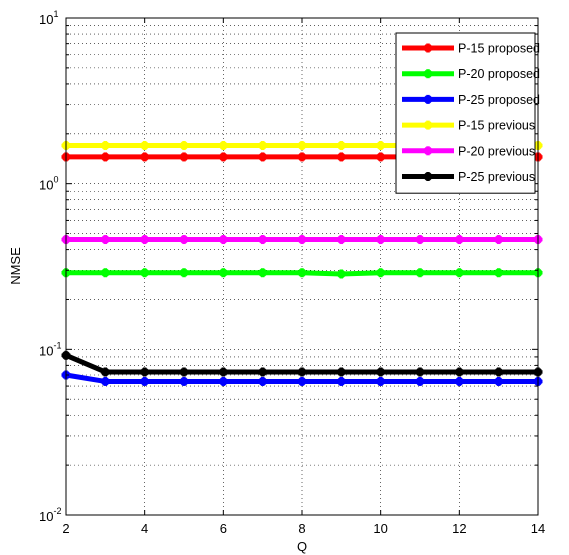 Image resolution: width=569 pixels, height=555 pixels. I want to click on x-tick-label: 8, so click(301, 528).